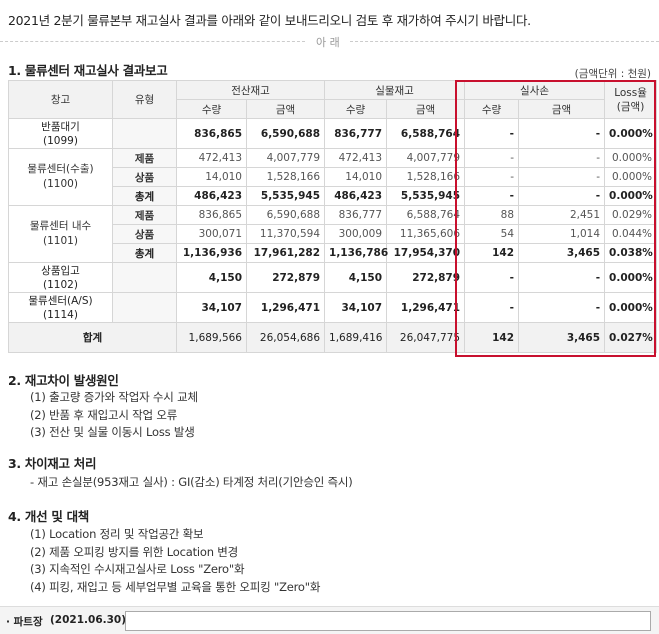 The width and height of the screenshot is (659, 634). What do you see at coordinates (137, 569) in the screenshot?
I see `list-item: (3) 지속적인 수시재고실사로 Loss "Zero"화` at bounding box center [137, 569].